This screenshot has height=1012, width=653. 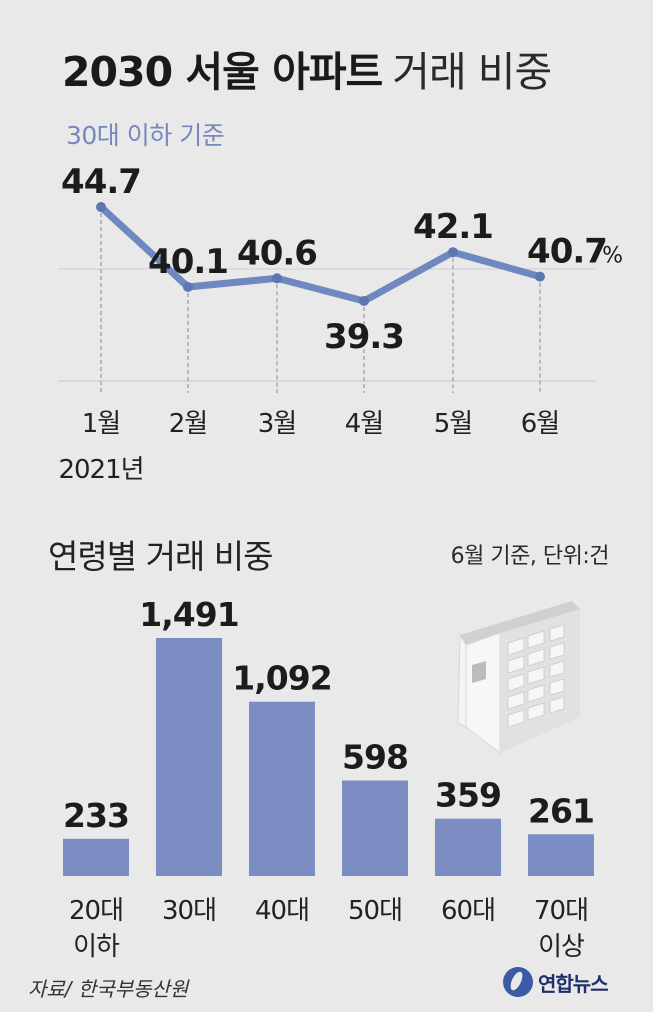 What do you see at coordinates (281, 678) in the screenshot?
I see `bar-value-label: 1,092` at bounding box center [281, 678].